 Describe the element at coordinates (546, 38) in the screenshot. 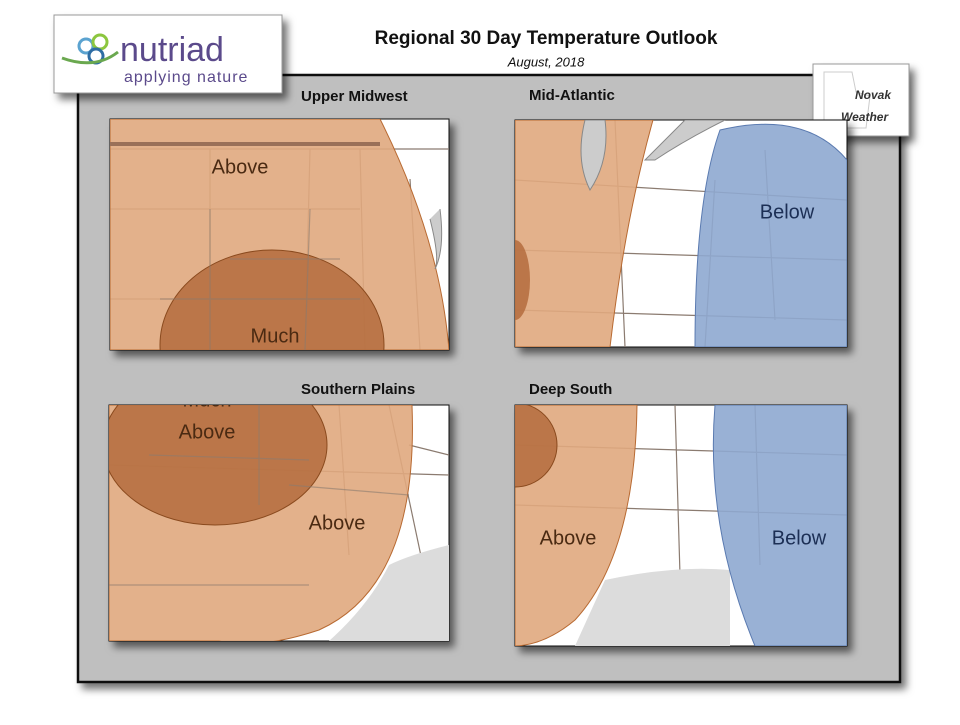

I see `title: Regional 30 Day Temperature Outlook` at that location.